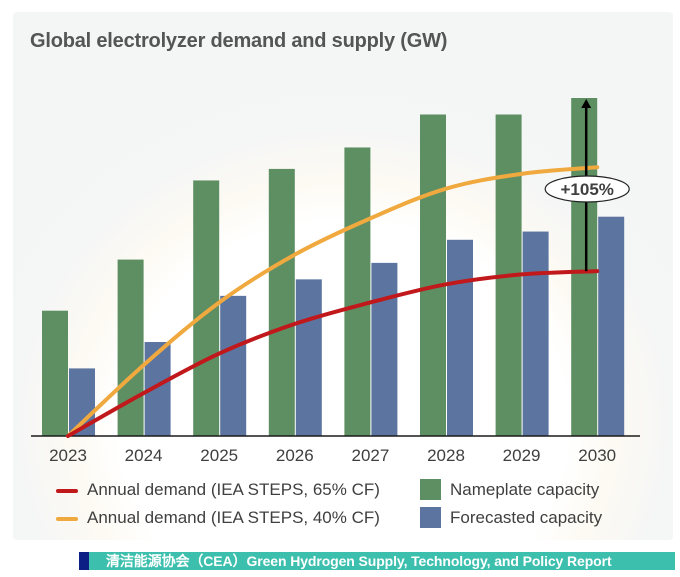 The height and width of the screenshot is (577, 680). What do you see at coordinates (233, 489) in the screenshot?
I see `legend-label: Annual demand (IEA STEPS, 65% CF)` at bounding box center [233, 489].